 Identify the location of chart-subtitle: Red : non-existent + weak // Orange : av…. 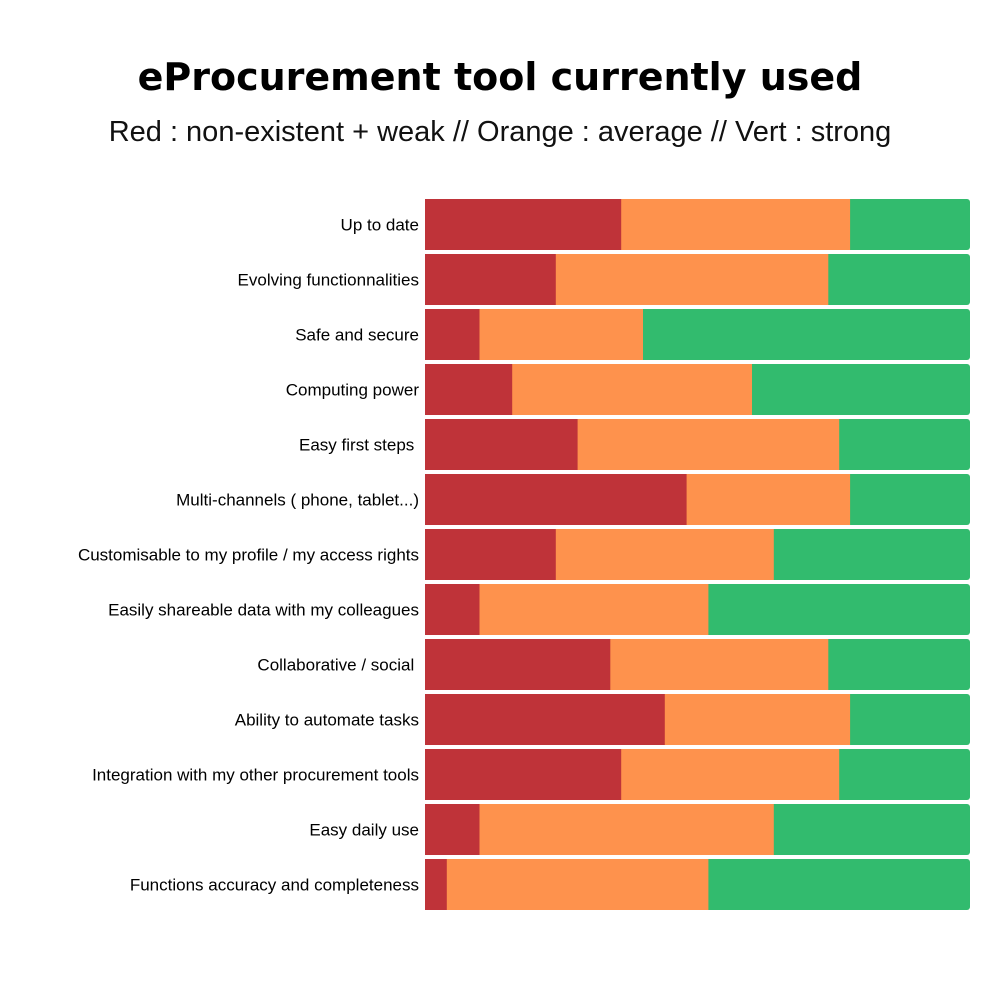
(500, 132).